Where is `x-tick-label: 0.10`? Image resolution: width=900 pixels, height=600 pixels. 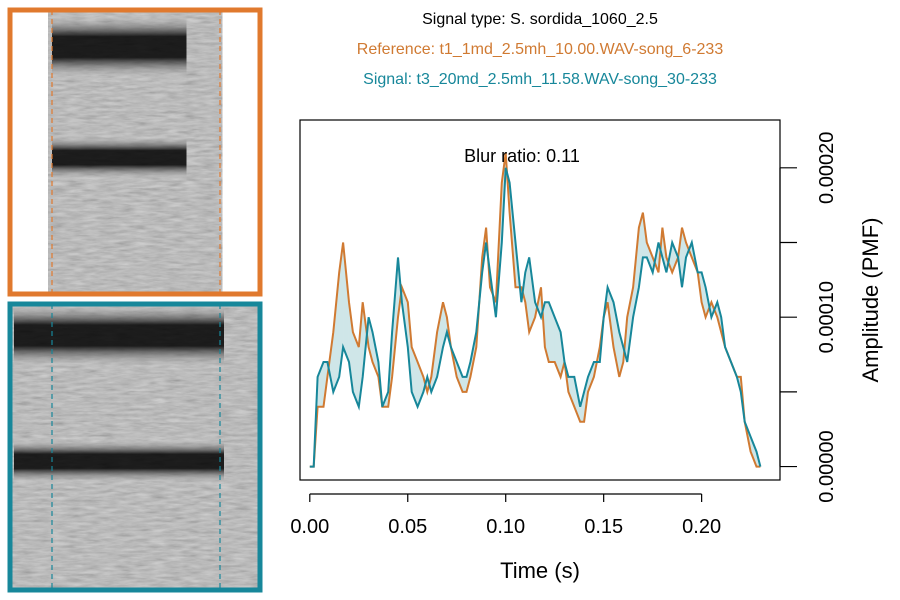 x-tick-label: 0.10 is located at coordinates (505, 527).